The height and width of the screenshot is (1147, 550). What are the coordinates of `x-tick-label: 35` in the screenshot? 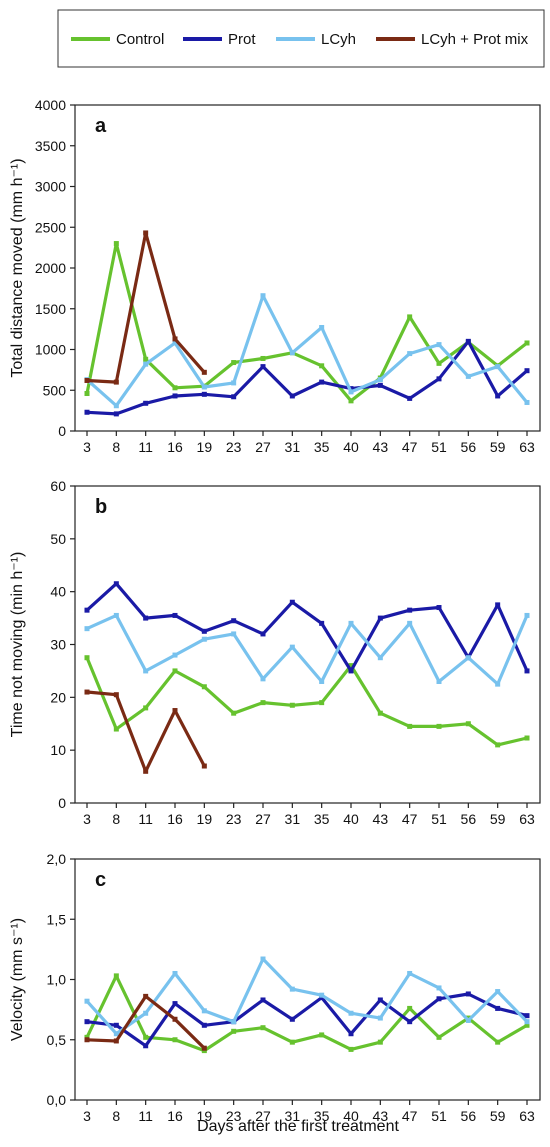 It's located at (322, 447).